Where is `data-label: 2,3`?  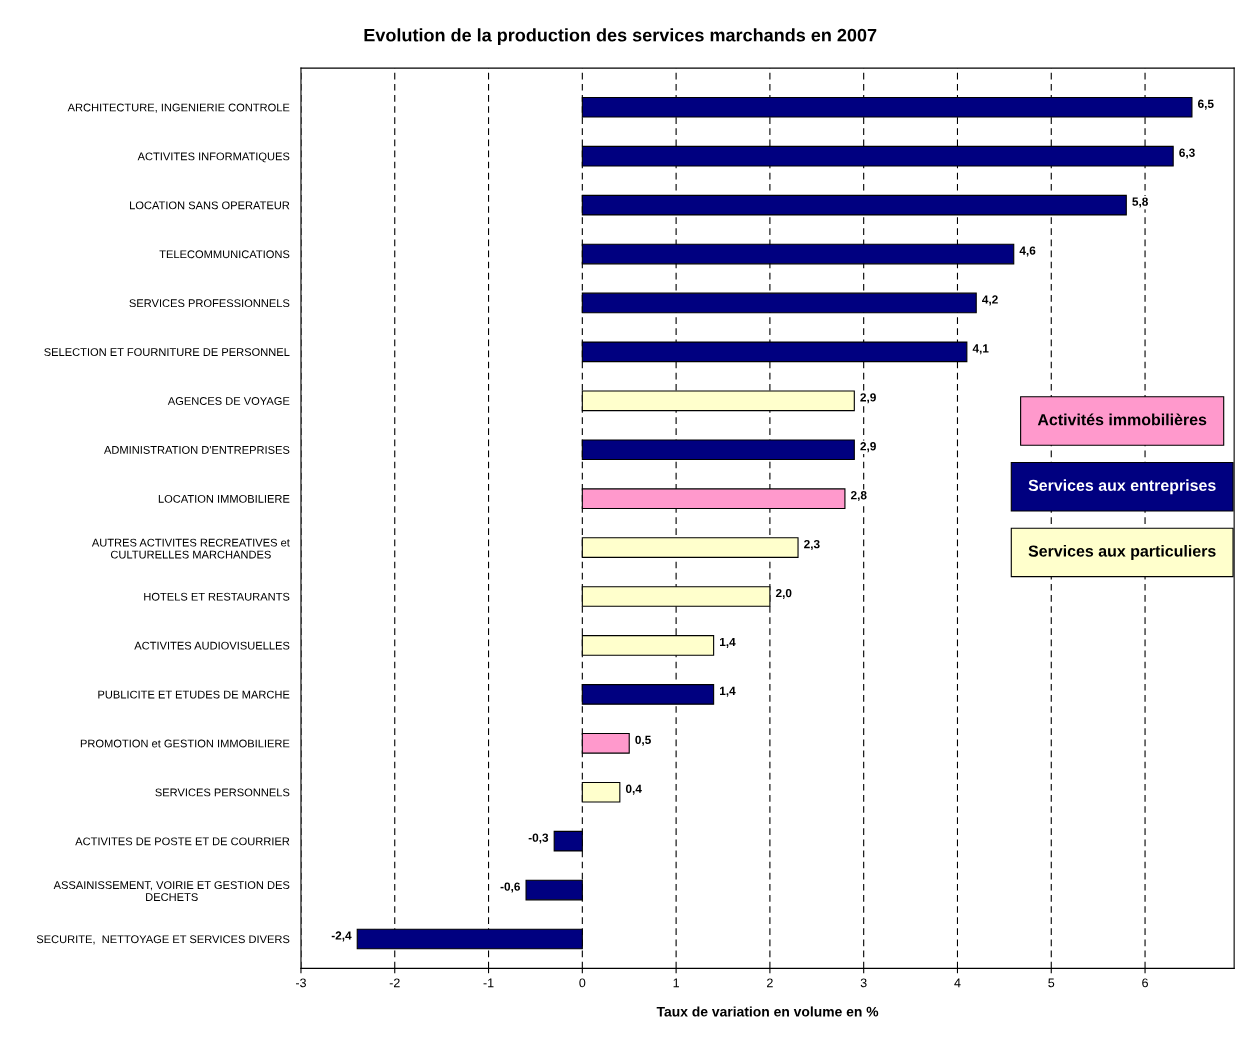 data-label: 2,3 is located at coordinates (812, 545).